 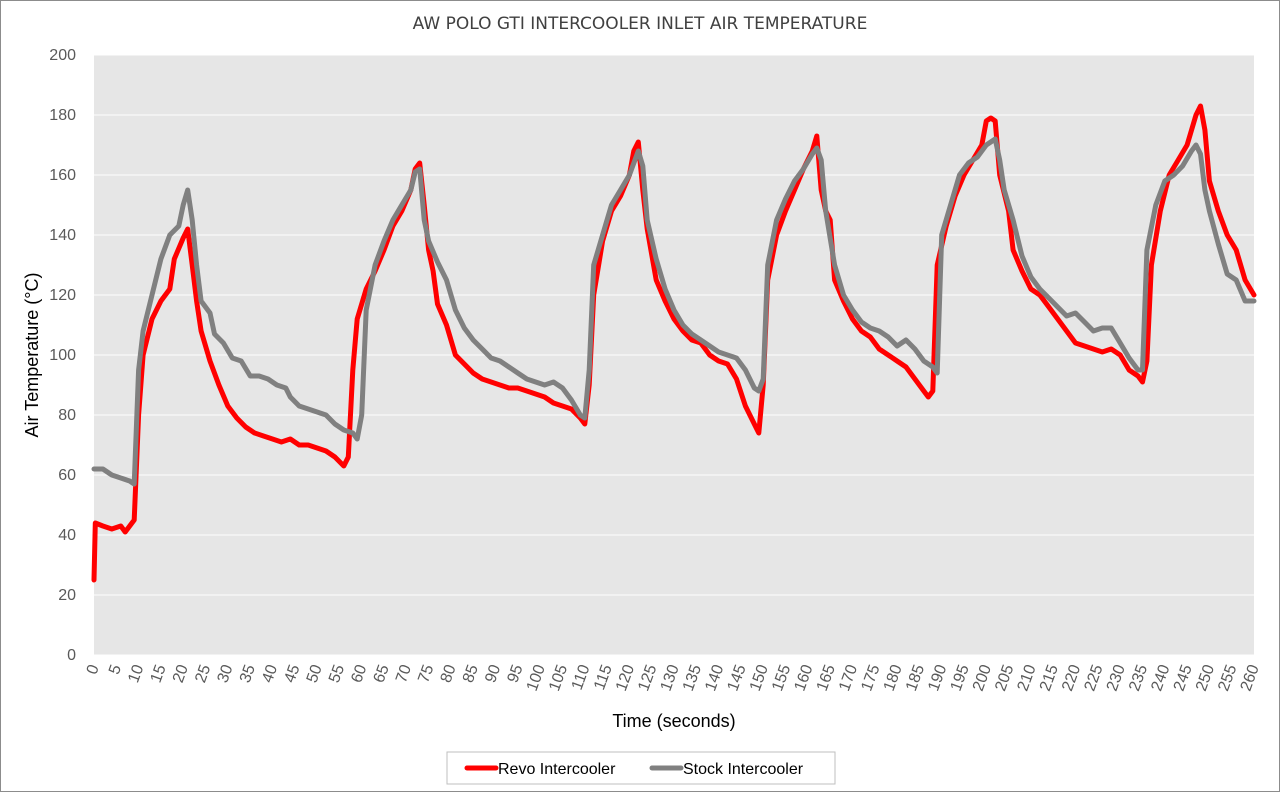 What do you see at coordinates (1138, 677) in the screenshot?
I see `x-tick-label: 235` at bounding box center [1138, 677].